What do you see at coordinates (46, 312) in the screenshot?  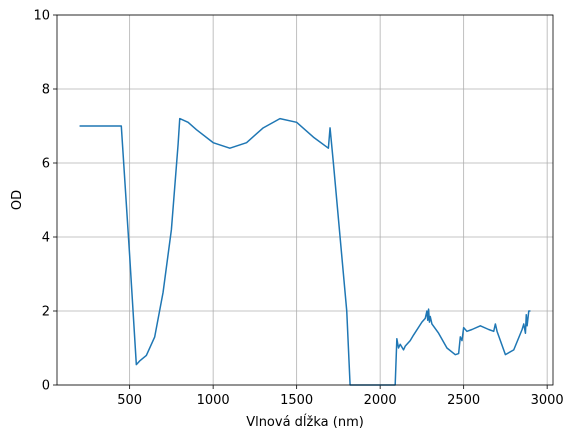 I see `y-tick-label: 2` at bounding box center [46, 312].